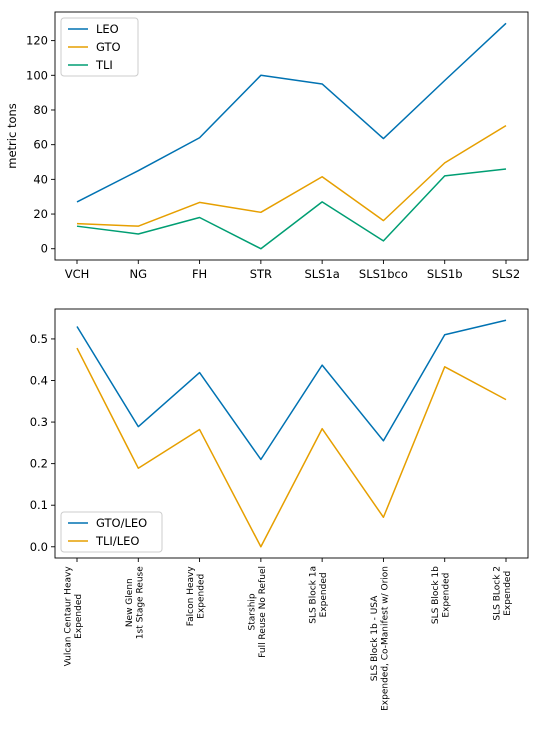 The image size is (540, 734). What do you see at coordinates (39, 339) in the screenshot?
I see `y-tick-label: 0.5` at bounding box center [39, 339].